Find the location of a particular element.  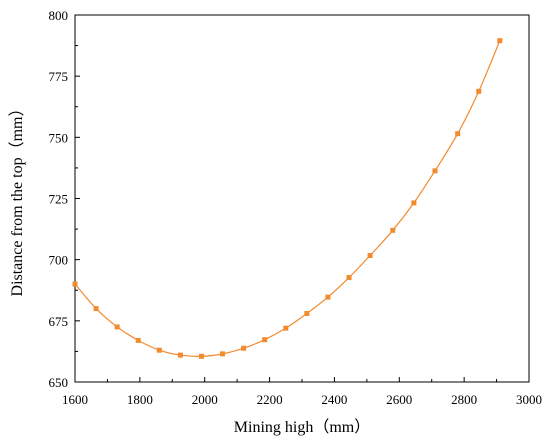

y-tick-label: 675 is located at coordinates (59, 321).